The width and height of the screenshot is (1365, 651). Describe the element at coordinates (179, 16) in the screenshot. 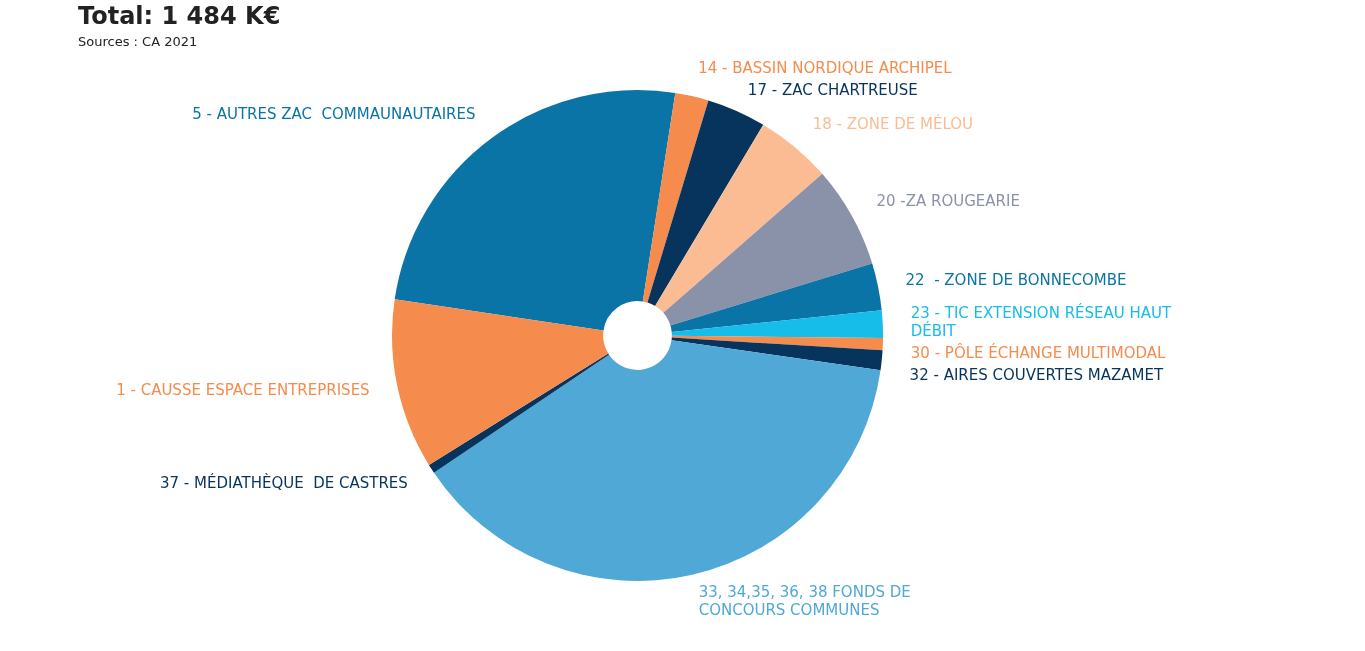

I see `chart-title: Total: 1 484 K€` at that location.